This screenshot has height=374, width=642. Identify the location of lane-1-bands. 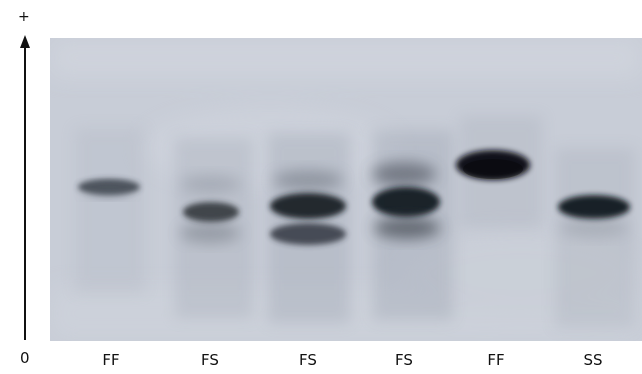
(109, 187).